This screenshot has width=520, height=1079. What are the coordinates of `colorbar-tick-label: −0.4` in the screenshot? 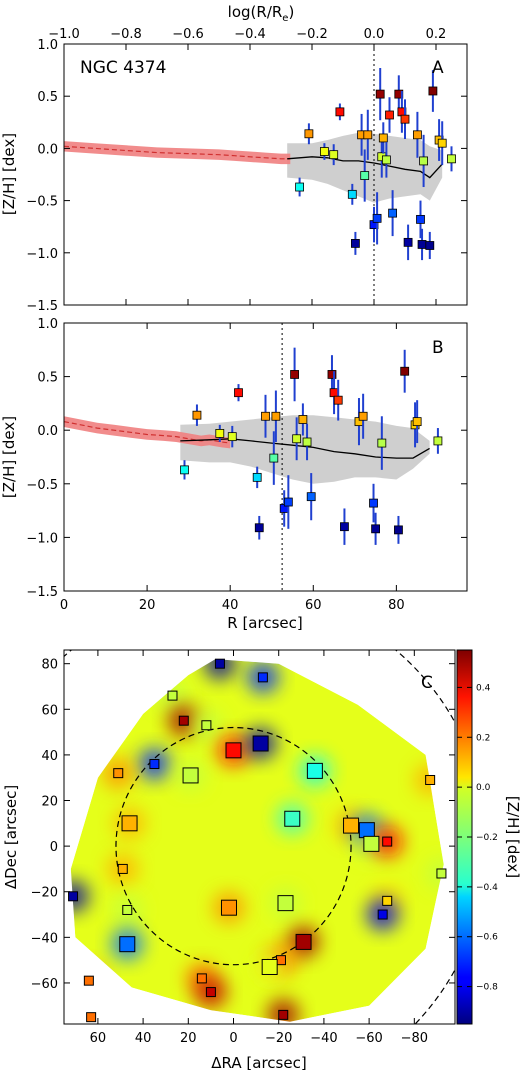 It's located at (487, 888).